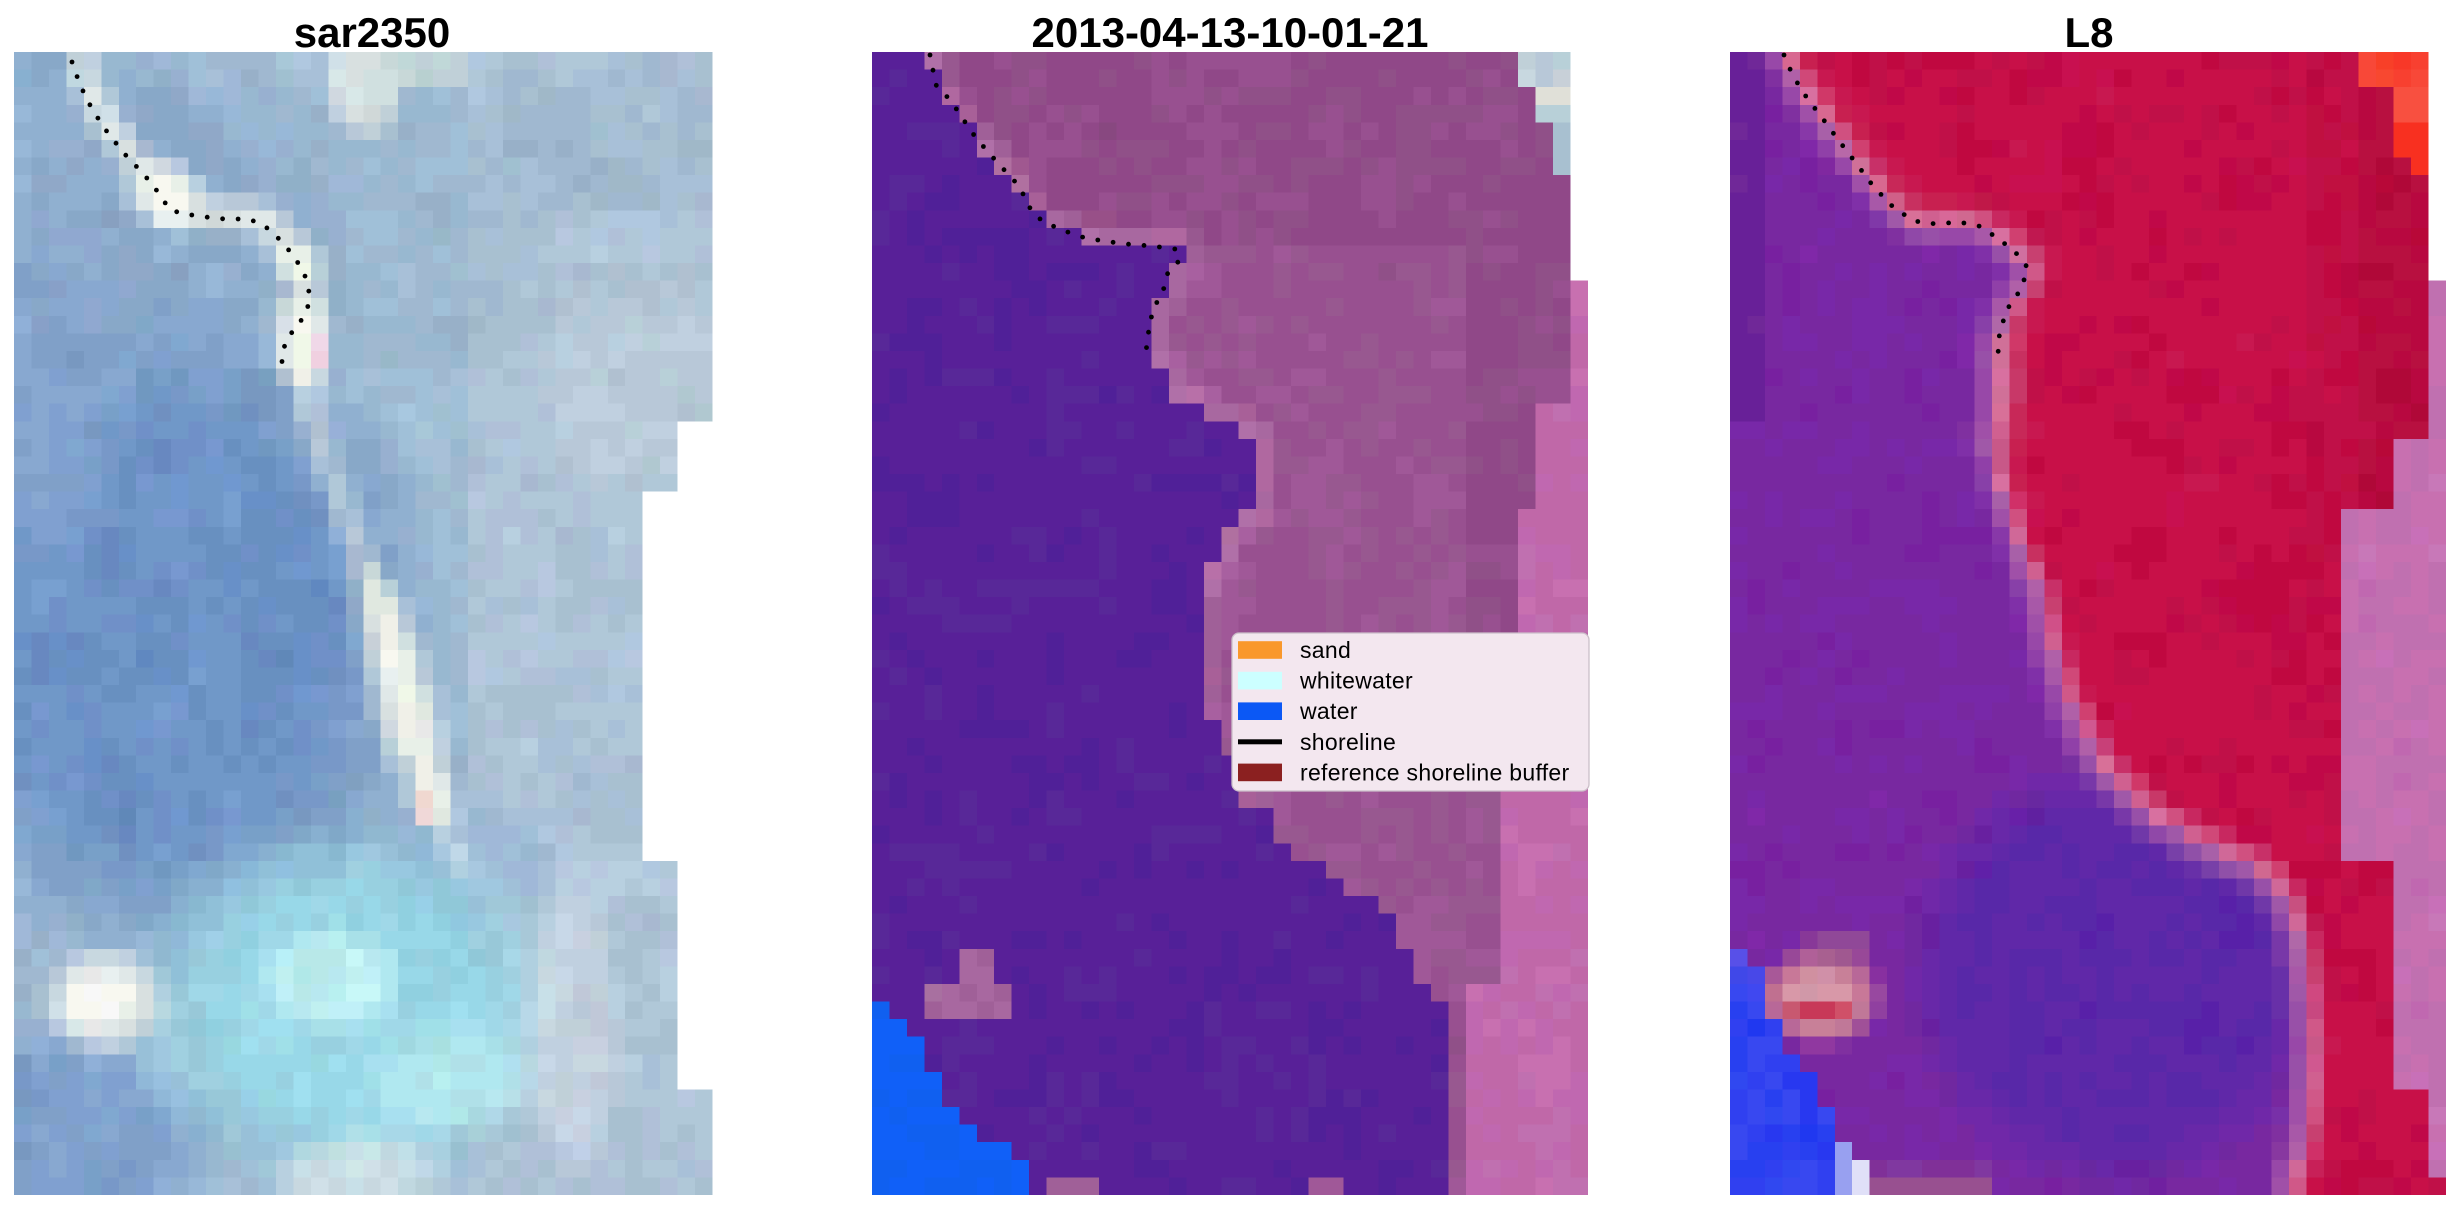  Describe the element at coordinates (1348, 742) in the screenshot. I see `svg-text: shoreline` at that location.